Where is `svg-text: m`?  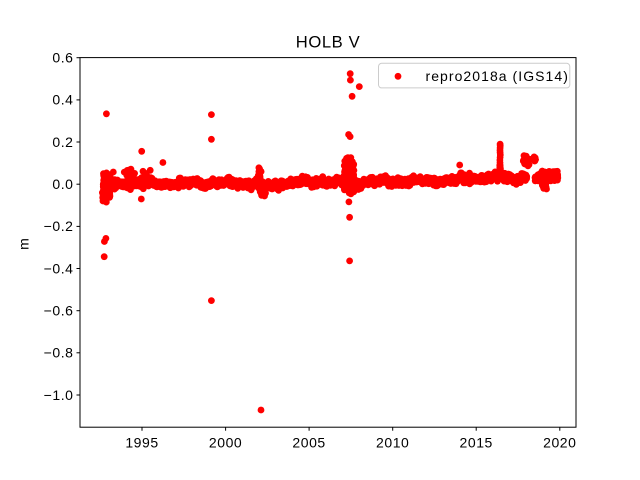 svg-text: m is located at coordinates (24, 244).